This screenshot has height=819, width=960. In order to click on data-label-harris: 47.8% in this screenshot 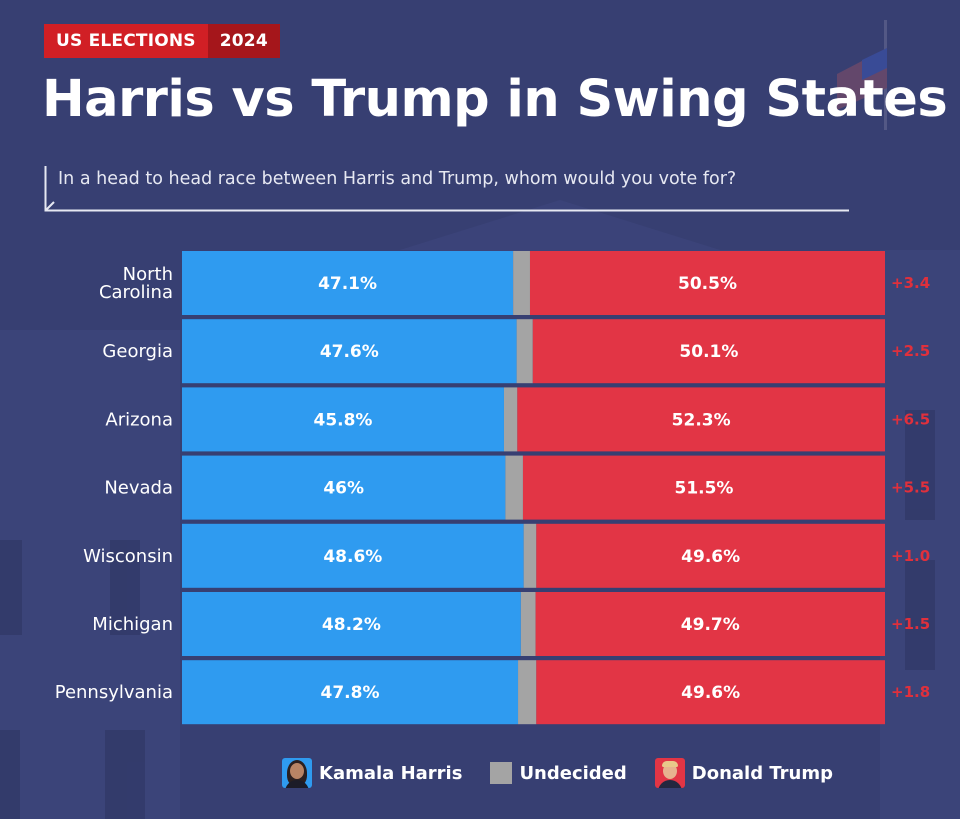, I will do `click(350, 693)`.